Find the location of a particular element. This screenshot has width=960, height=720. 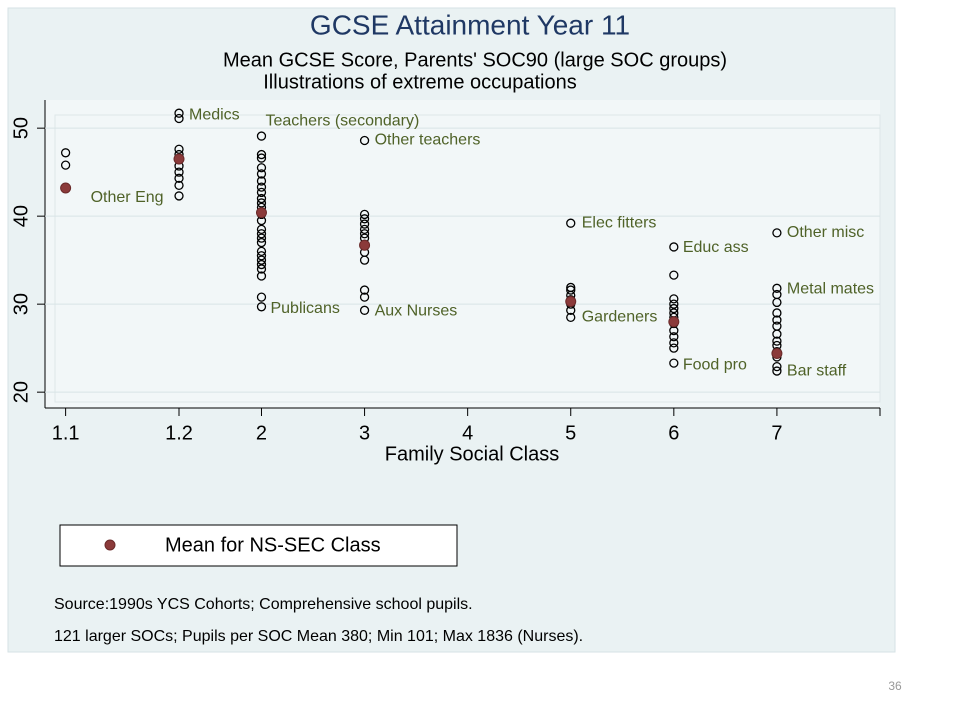

y-tick-label: 50 is located at coordinates (21, 128).